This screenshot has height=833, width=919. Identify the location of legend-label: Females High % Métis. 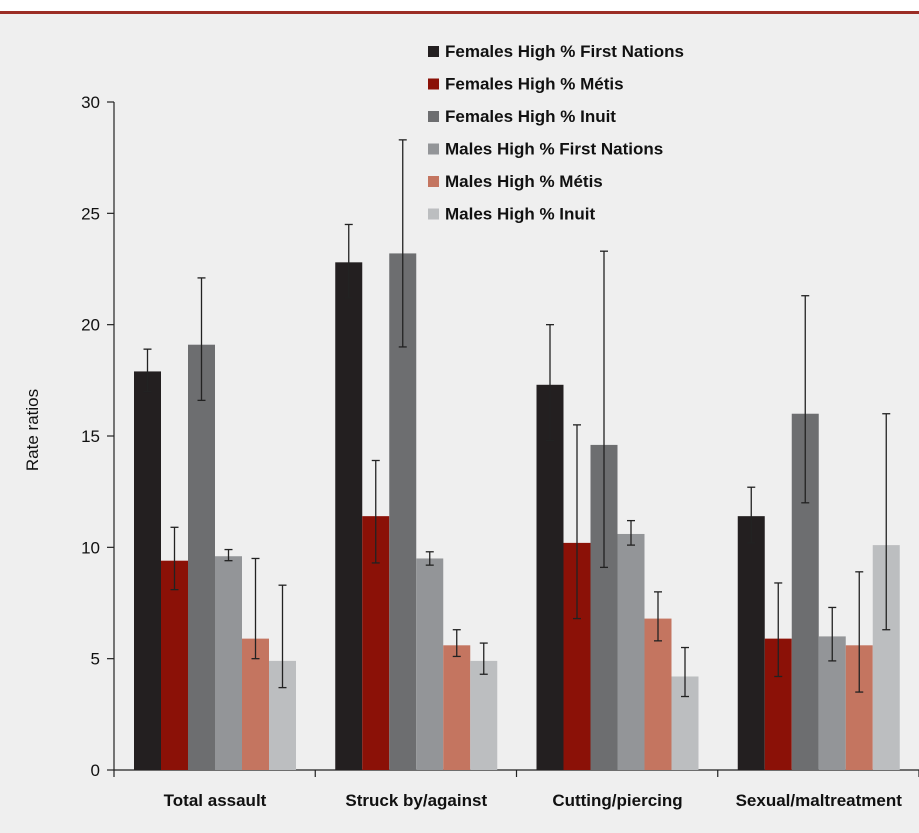
(534, 84).